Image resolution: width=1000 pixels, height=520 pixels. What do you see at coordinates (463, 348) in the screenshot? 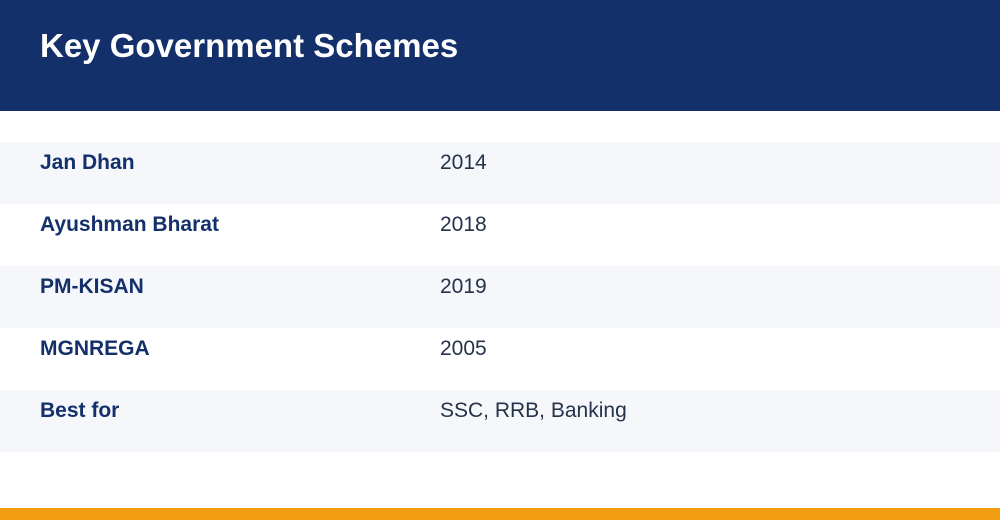
I see `scheme-year: 2005` at bounding box center [463, 348].